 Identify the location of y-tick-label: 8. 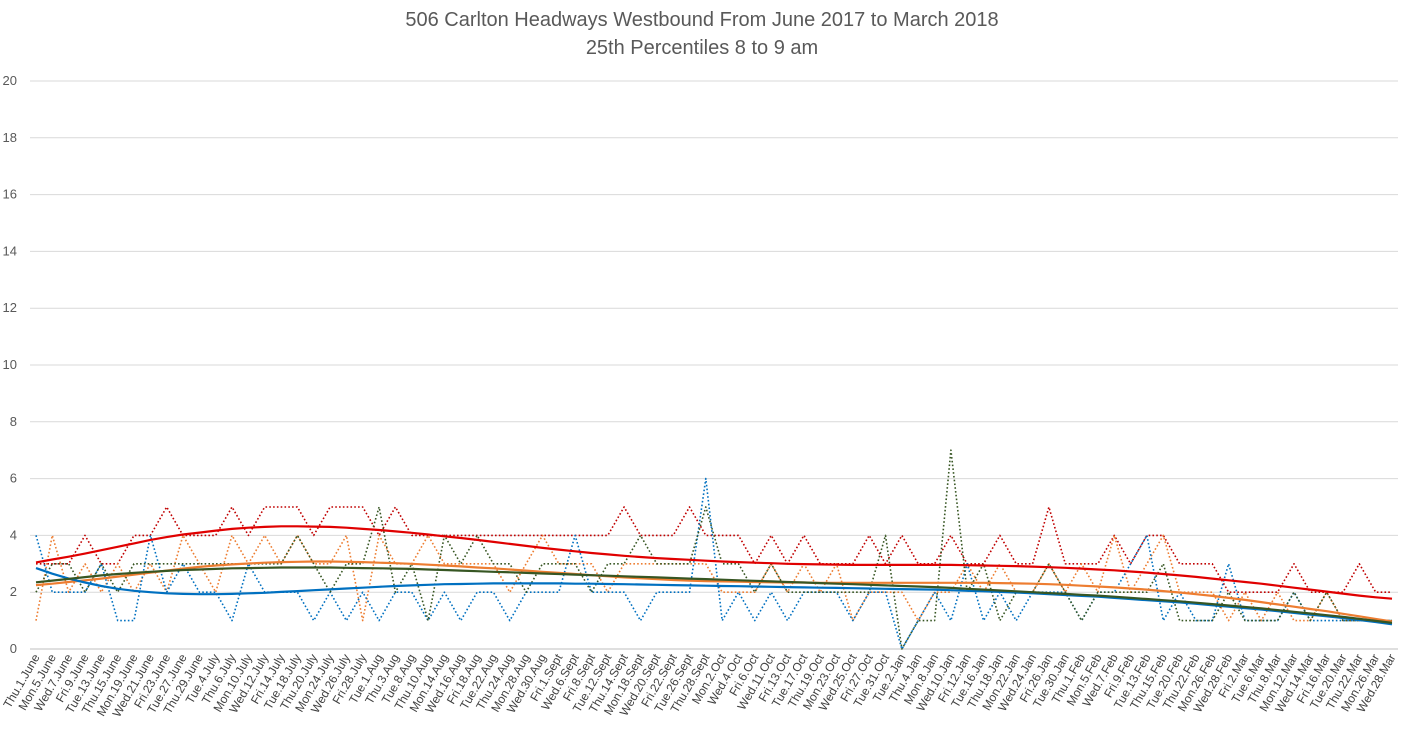
(13, 421).